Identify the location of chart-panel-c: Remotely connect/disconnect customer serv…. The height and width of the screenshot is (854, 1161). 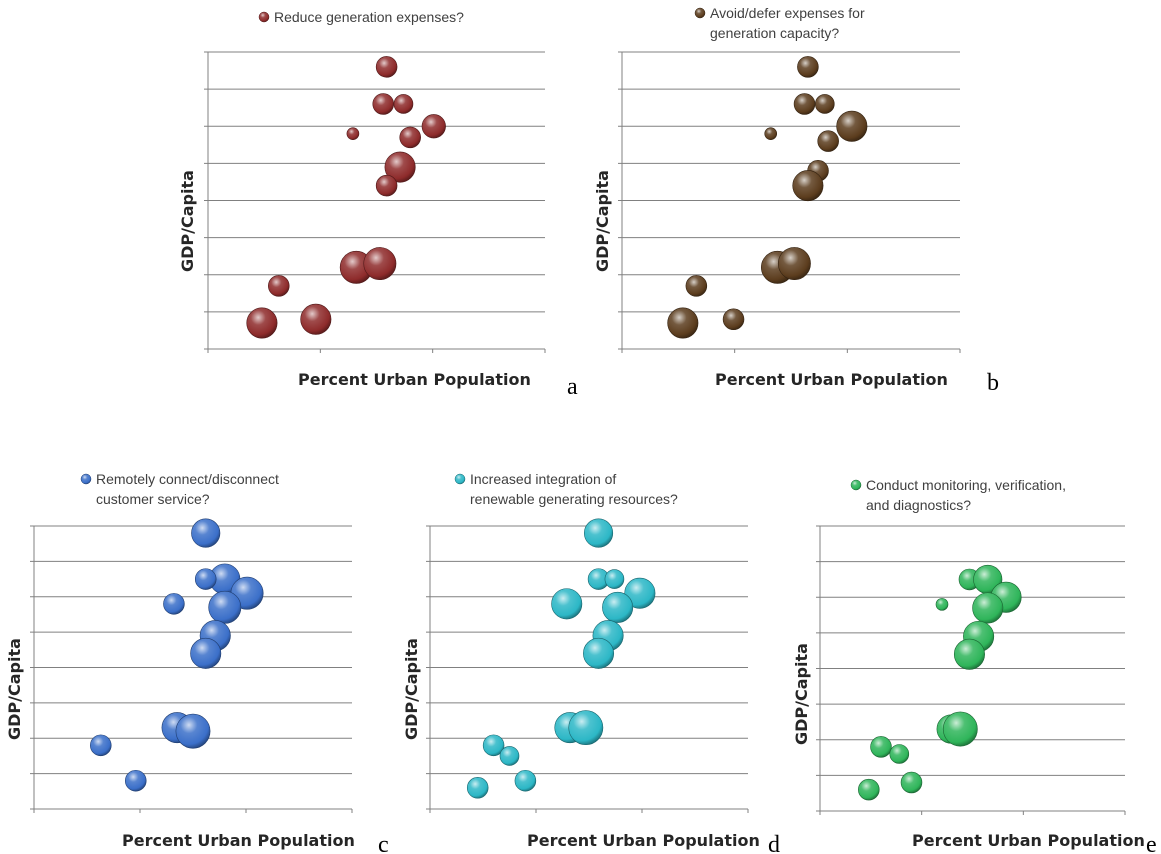
(197, 662).